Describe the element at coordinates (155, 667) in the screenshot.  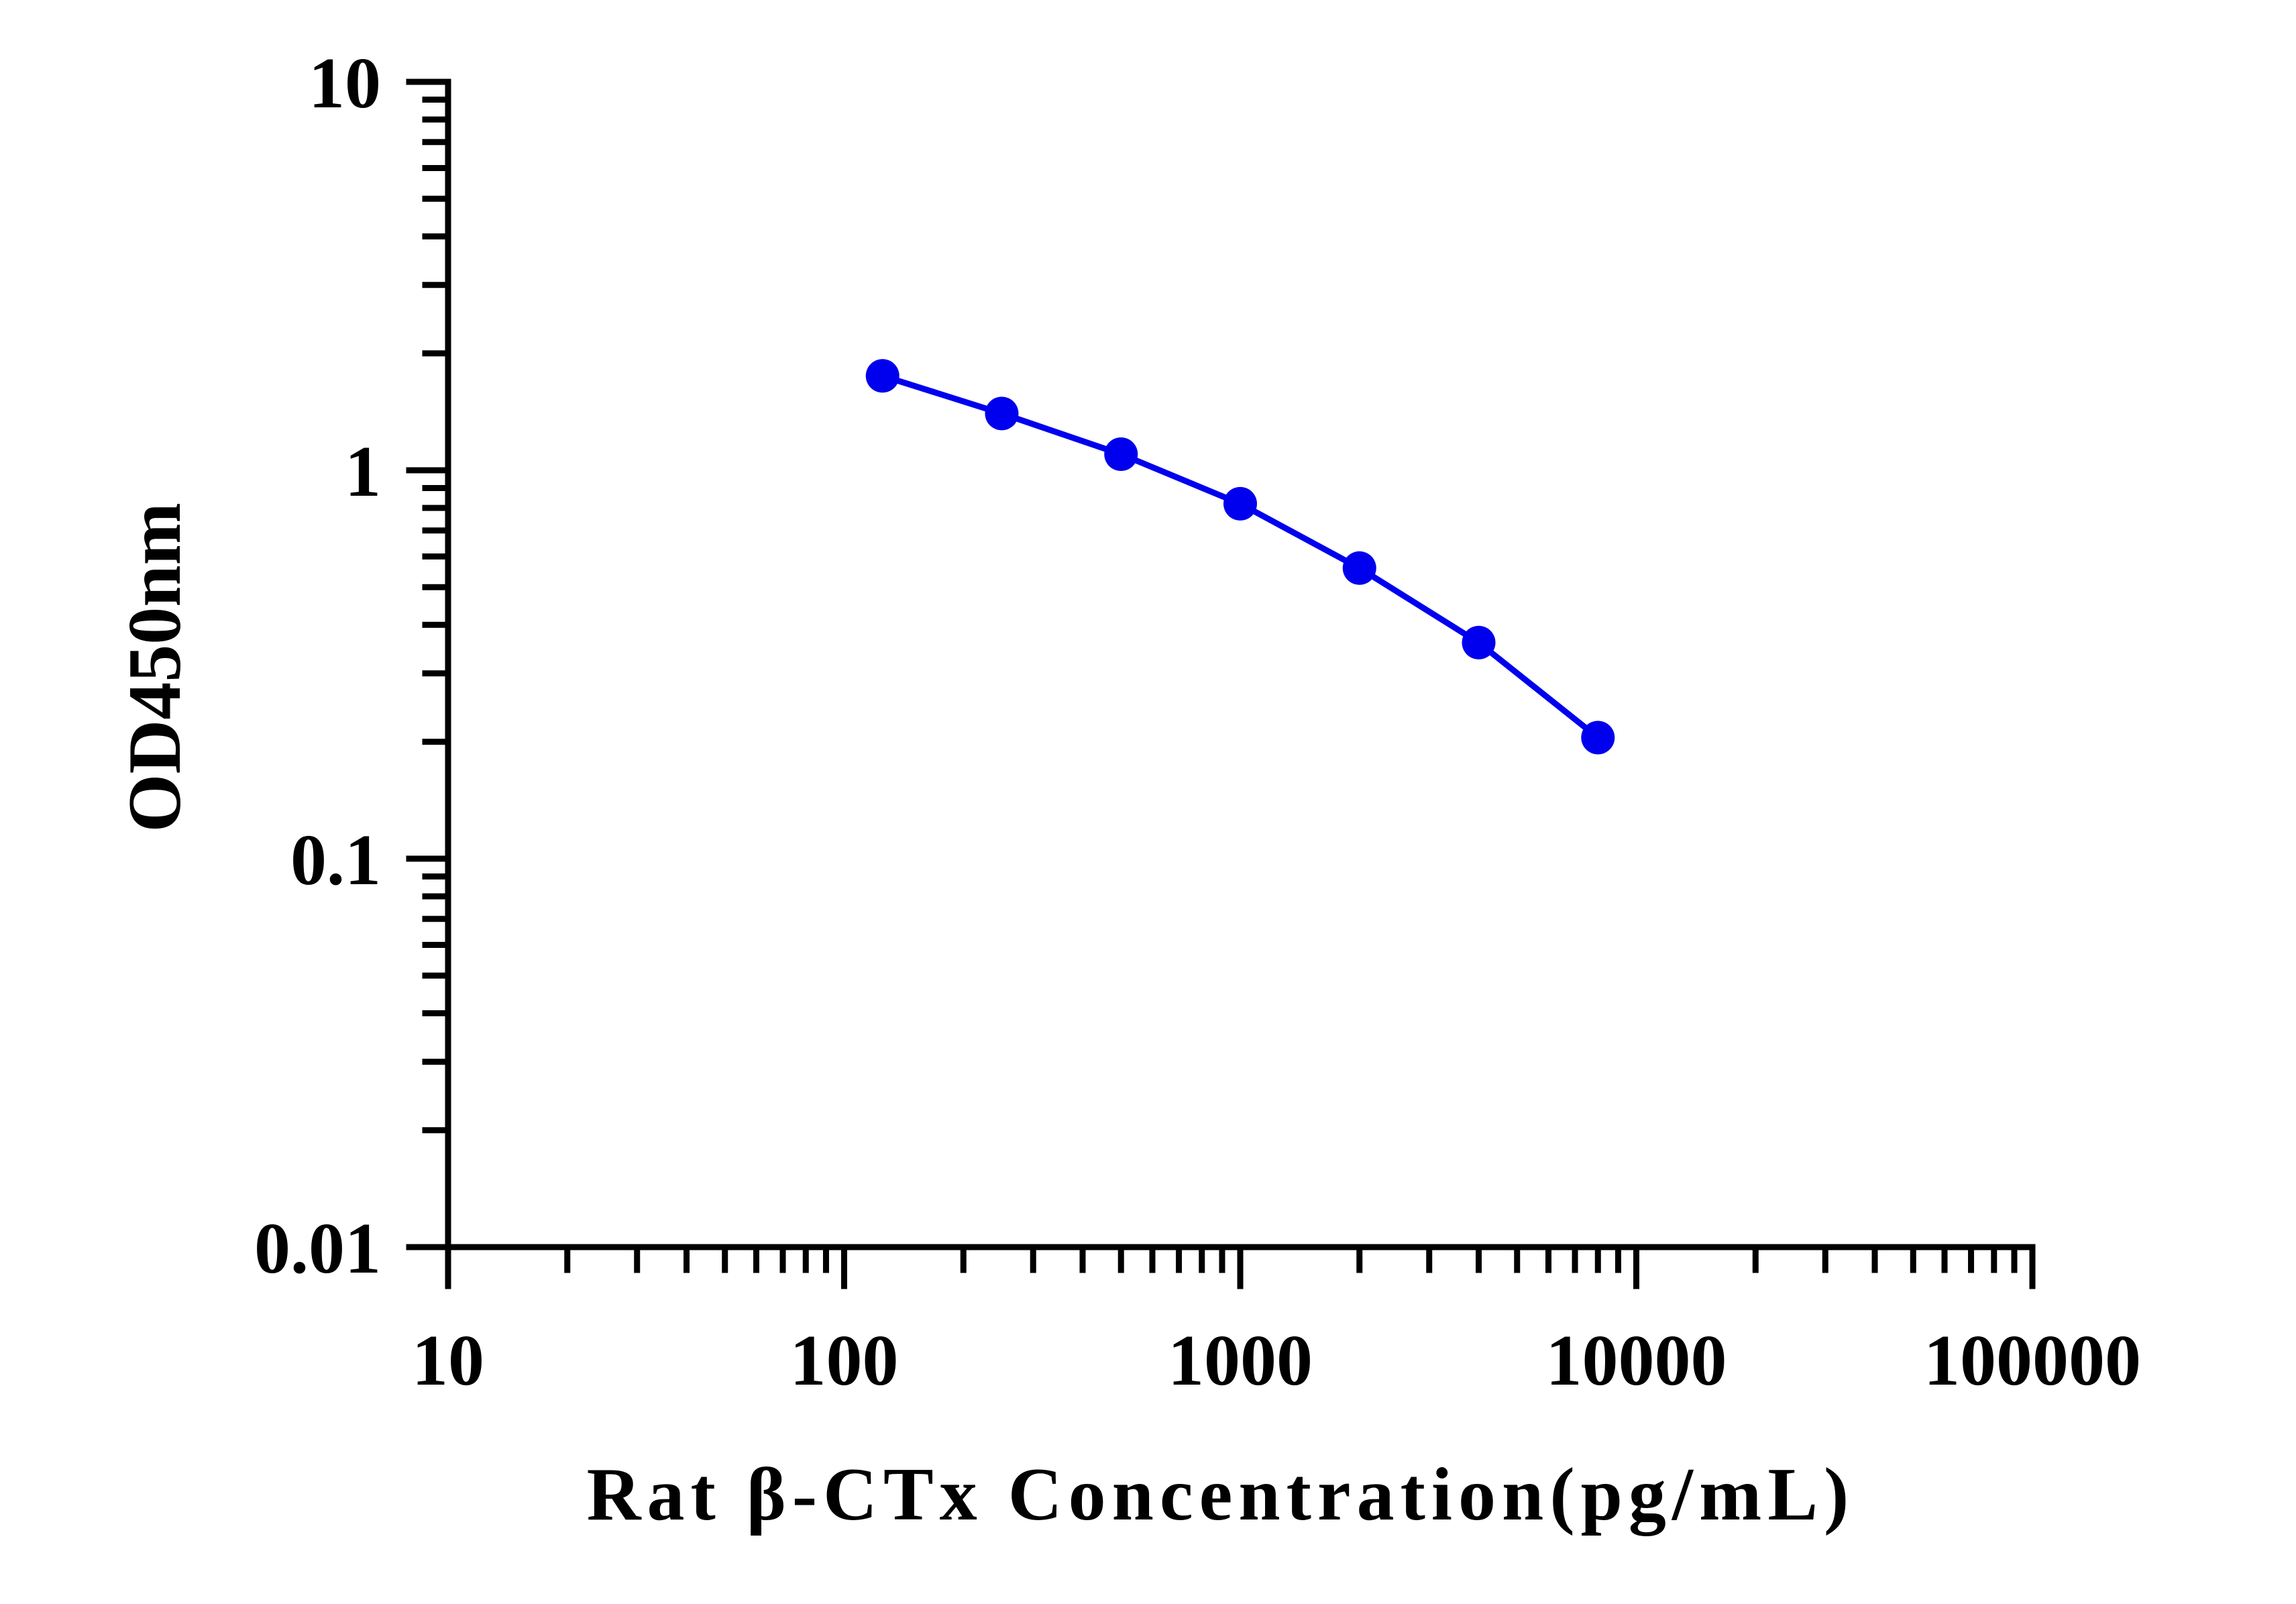
I see `y-axis-title: OD450nm` at that location.